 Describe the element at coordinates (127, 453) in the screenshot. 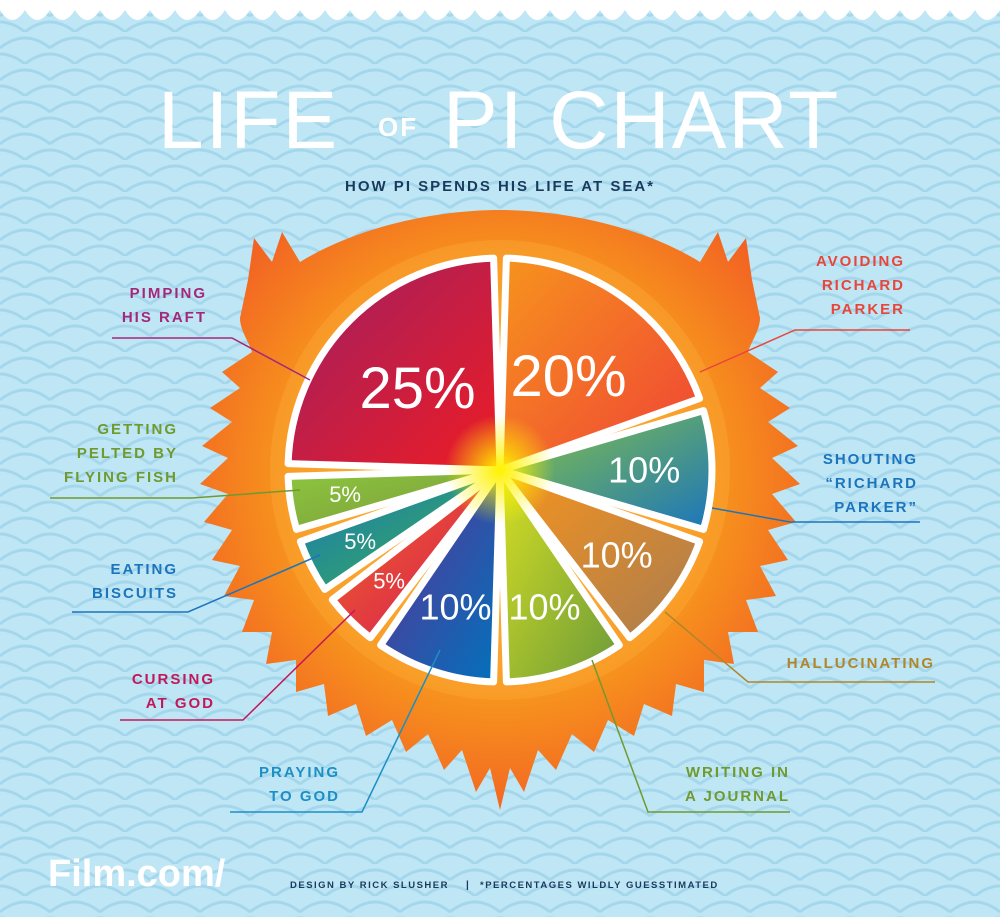

I see `callout-label: PELTED BY` at that location.